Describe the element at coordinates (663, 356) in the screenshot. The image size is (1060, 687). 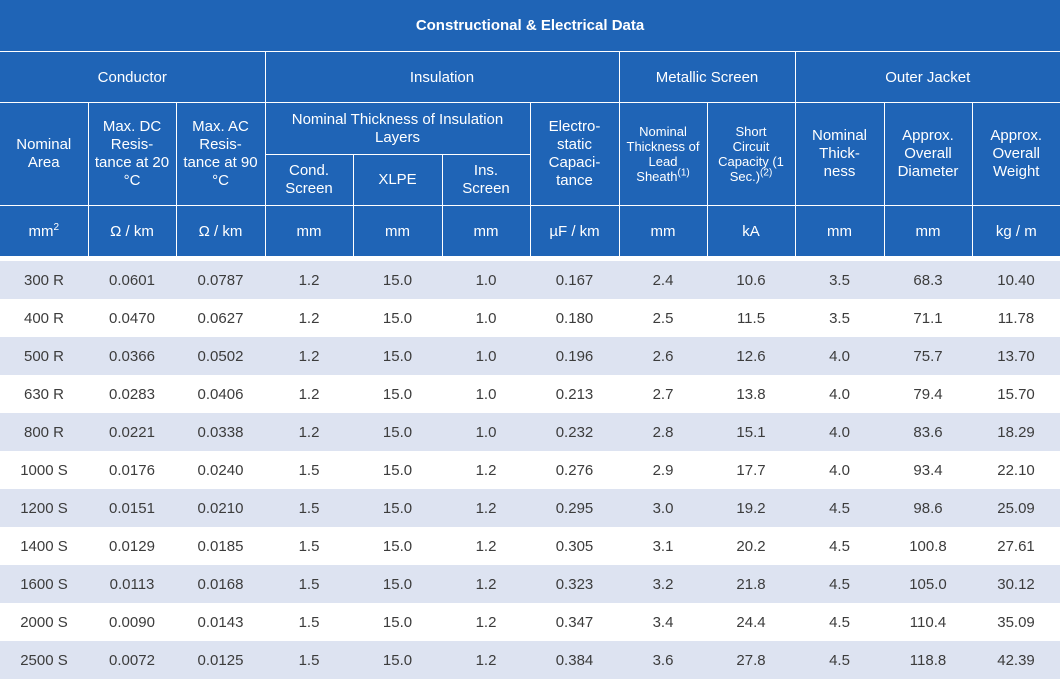
I see `cell-lead-sheath: 2.6` at that location.